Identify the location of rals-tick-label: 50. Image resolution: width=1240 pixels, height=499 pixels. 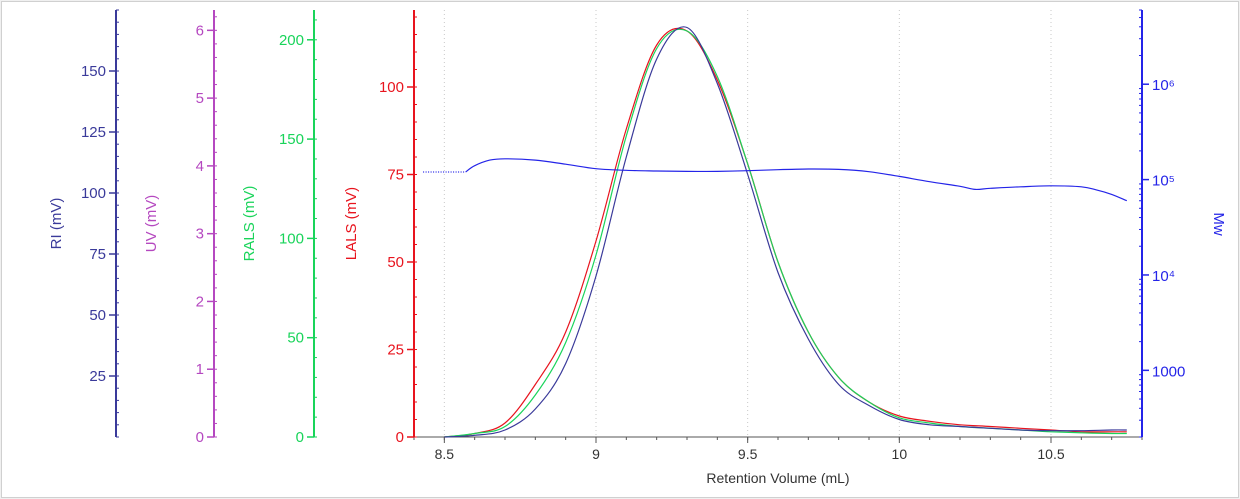
(295, 338).